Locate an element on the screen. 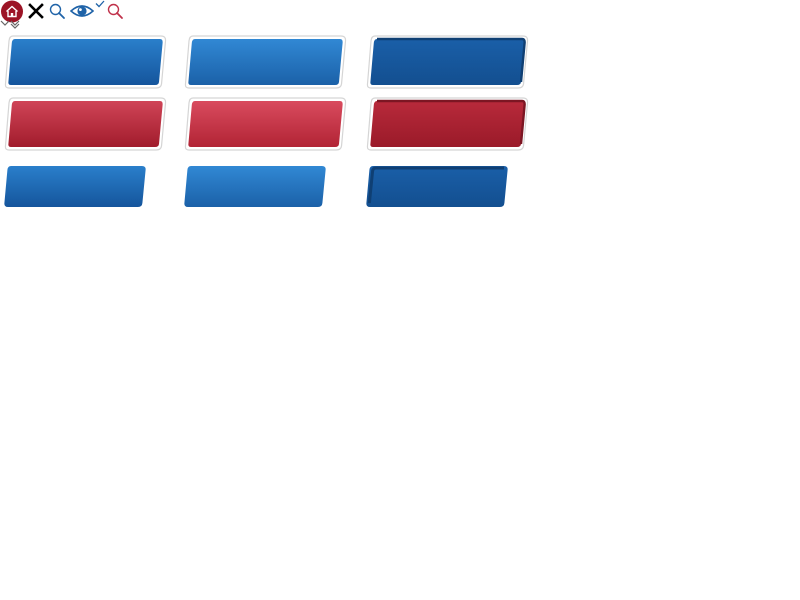 The height and width of the screenshot is (600, 800). search-icon-red is located at coordinates (115, 11).